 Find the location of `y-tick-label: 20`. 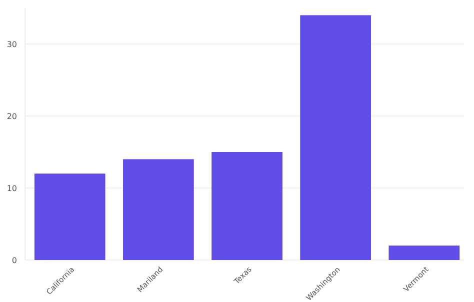

y-tick-label: 20 is located at coordinates (11, 116).